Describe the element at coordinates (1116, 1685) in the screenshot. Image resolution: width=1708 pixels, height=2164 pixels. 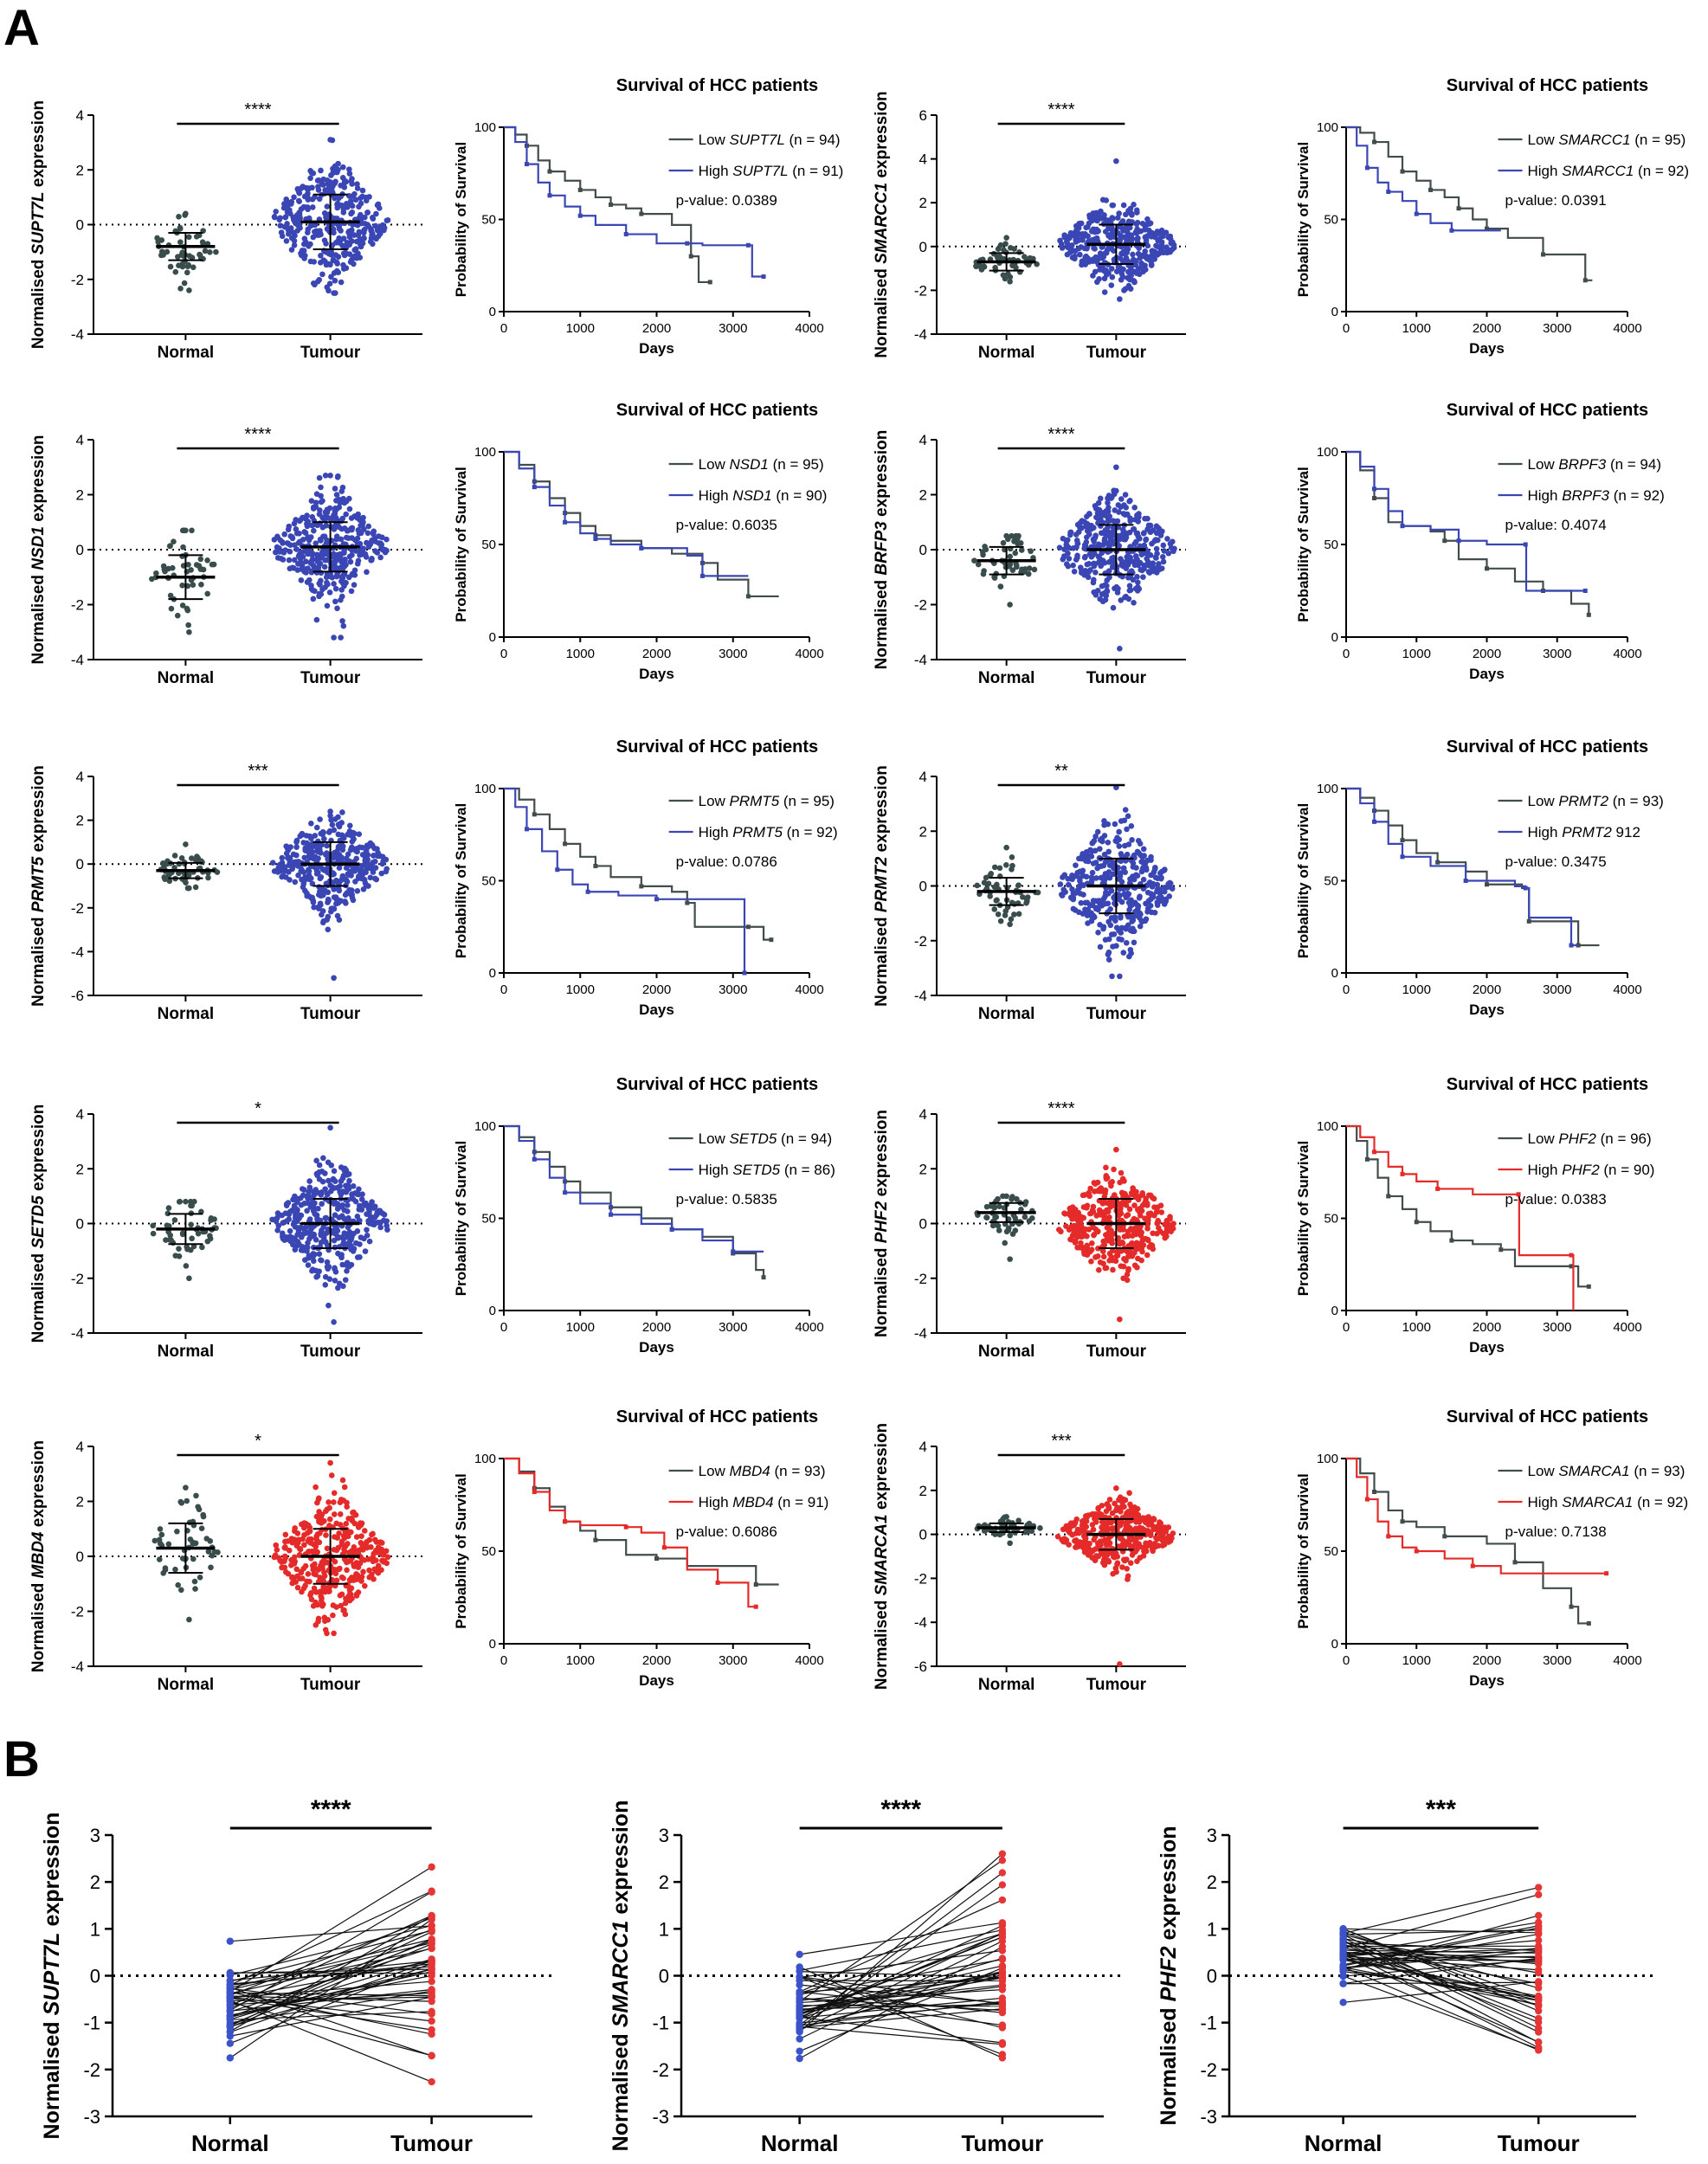
I see `x-tick-label: Tumour` at that location.